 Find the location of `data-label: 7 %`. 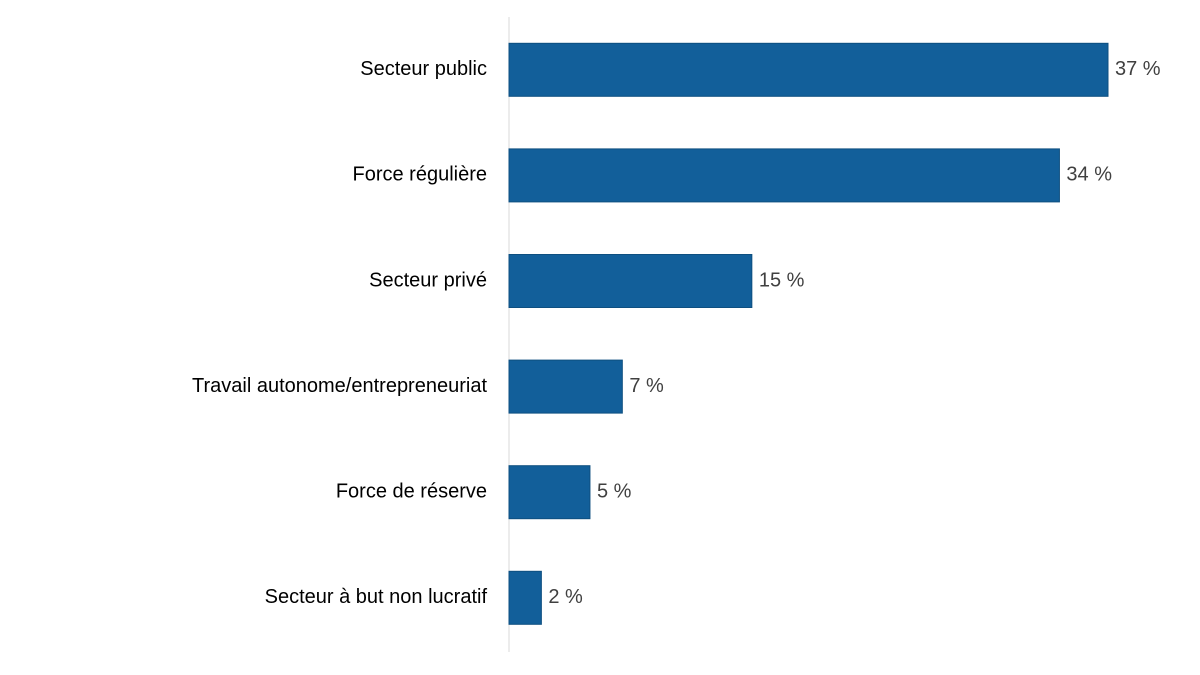

data-label: 7 % is located at coordinates (646, 386).